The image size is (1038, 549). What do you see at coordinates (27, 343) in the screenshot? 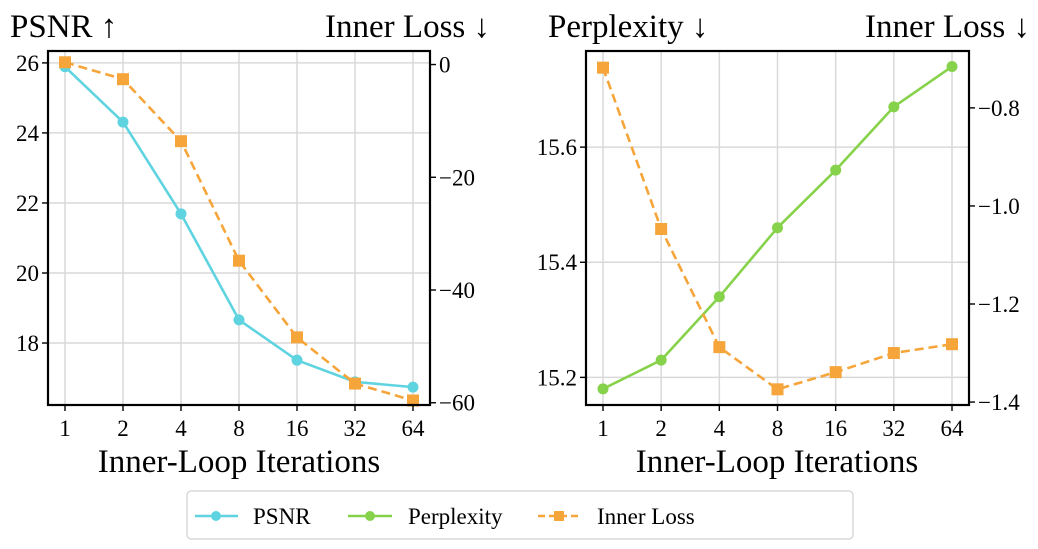
I see `y-left-tick-label: 18` at bounding box center [27, 343].